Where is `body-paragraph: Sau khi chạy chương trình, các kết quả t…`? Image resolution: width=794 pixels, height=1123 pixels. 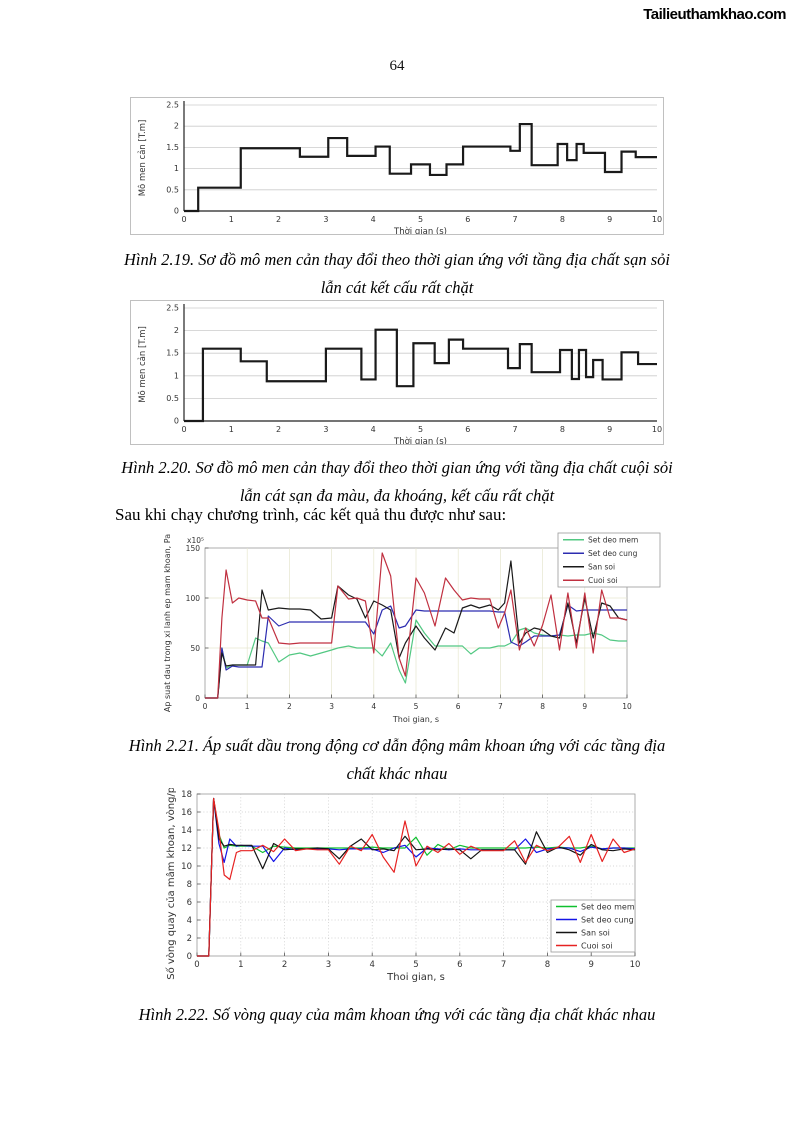 body-paragraph: Sau khi chạy chương trình, các kết quả t… is located at coordinates (311, 514).